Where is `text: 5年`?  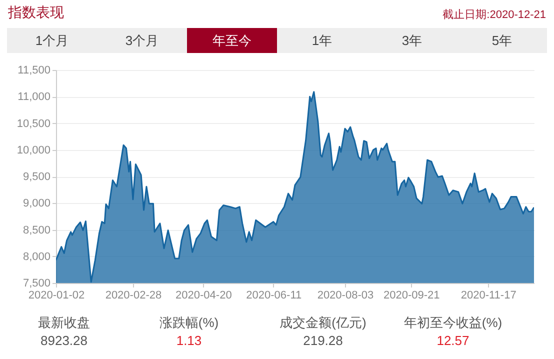
text: 5年 is located at coordinates (502, 41).